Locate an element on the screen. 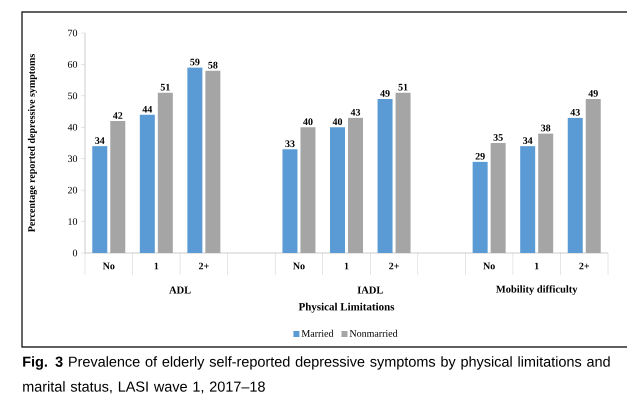 The image size is (627, 409). data-label: 29 is located at coordinates (480, 156).